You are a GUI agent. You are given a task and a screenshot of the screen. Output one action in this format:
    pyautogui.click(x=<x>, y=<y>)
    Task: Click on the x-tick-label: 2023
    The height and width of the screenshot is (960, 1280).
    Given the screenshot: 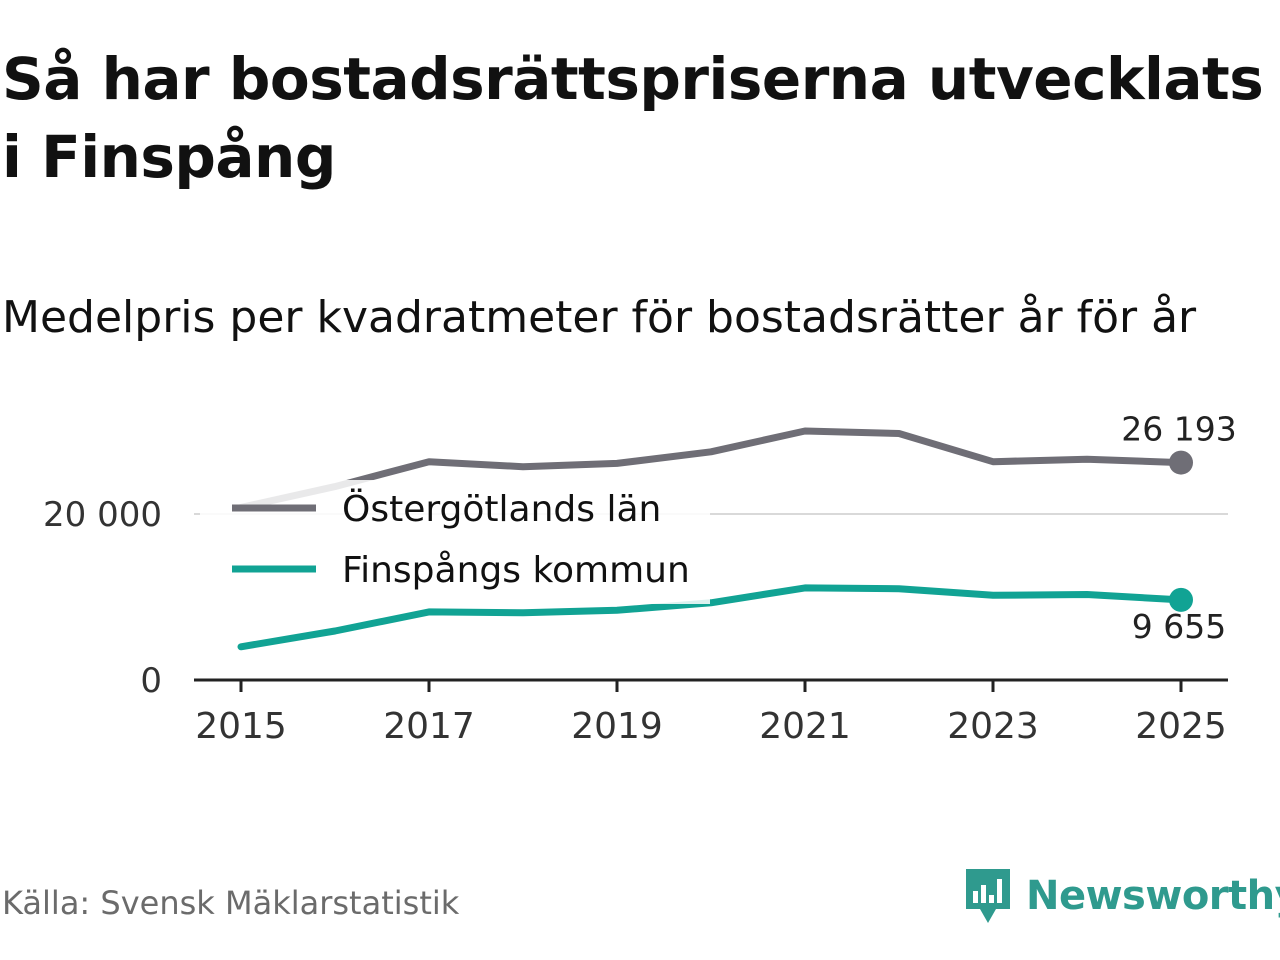 What is the action you would take?
    pyautogui.click(x=993, y=726)
    